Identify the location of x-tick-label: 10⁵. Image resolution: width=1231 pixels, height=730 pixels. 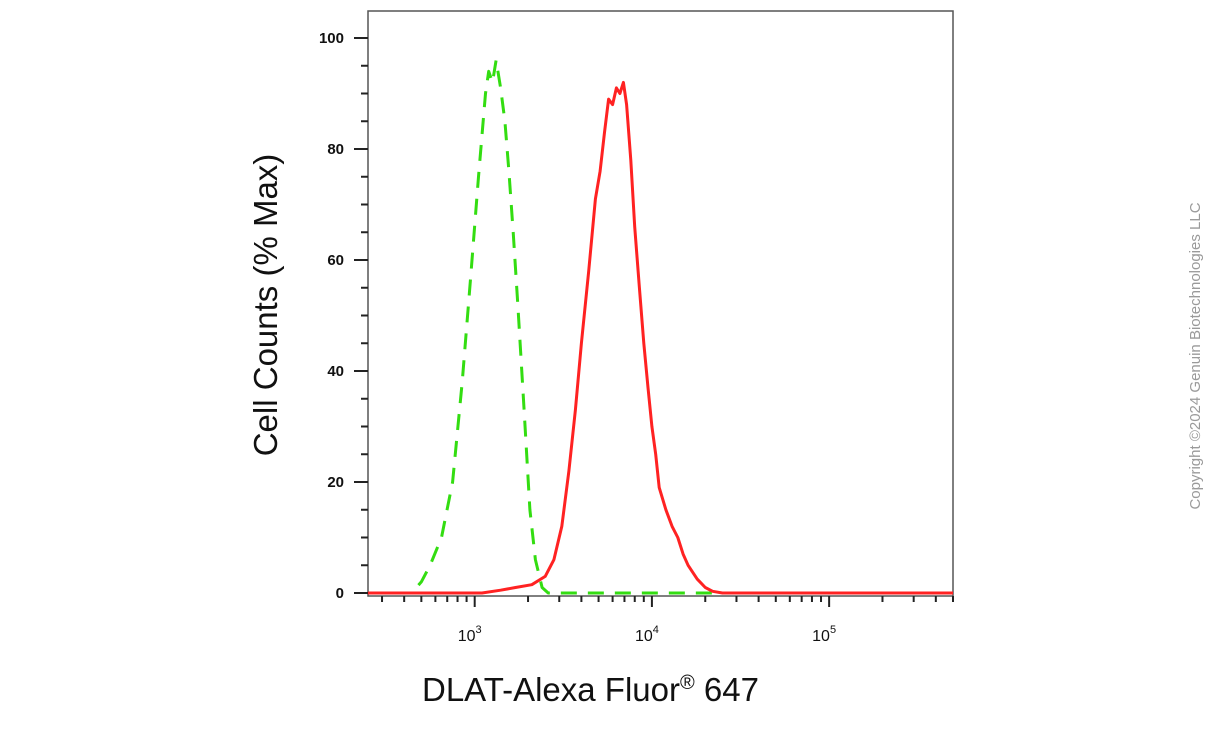
(824, 634).